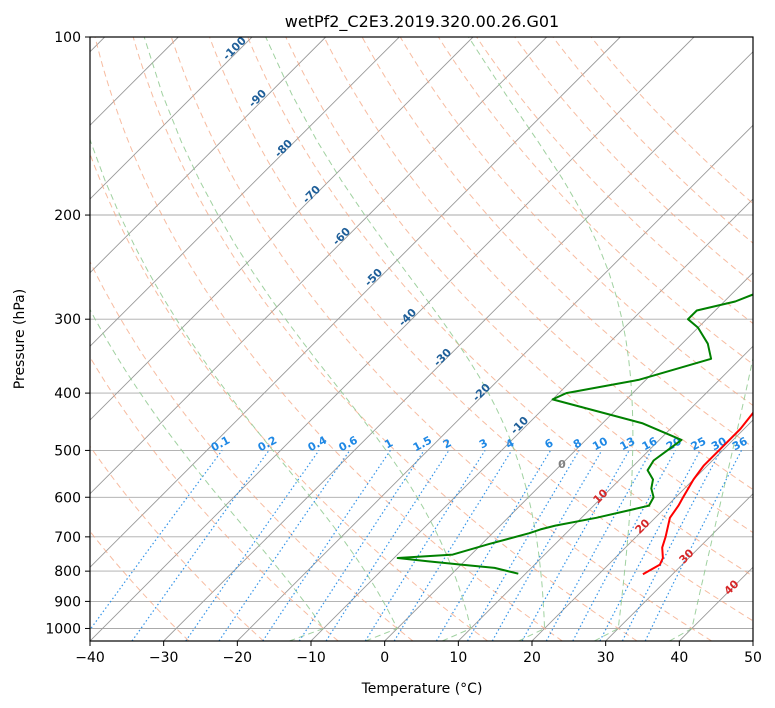  What do you see at coordinates (458, 658) in the screenshot?
I see `x-tick-label: 10` at bounding box center [458, 658].